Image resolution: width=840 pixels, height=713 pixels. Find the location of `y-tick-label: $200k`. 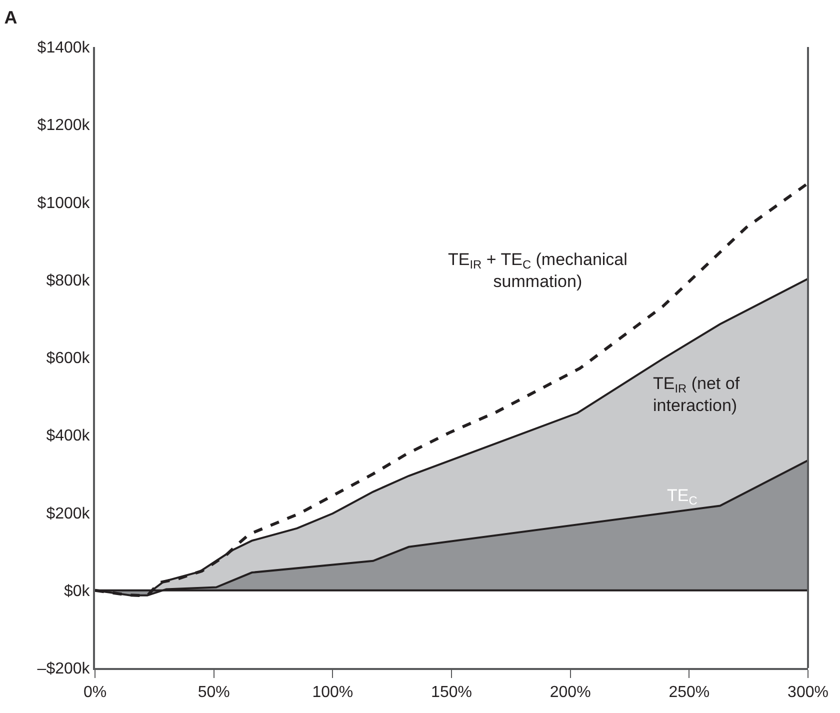

y-tick-label: $200k is located at coordinates (68, 513).